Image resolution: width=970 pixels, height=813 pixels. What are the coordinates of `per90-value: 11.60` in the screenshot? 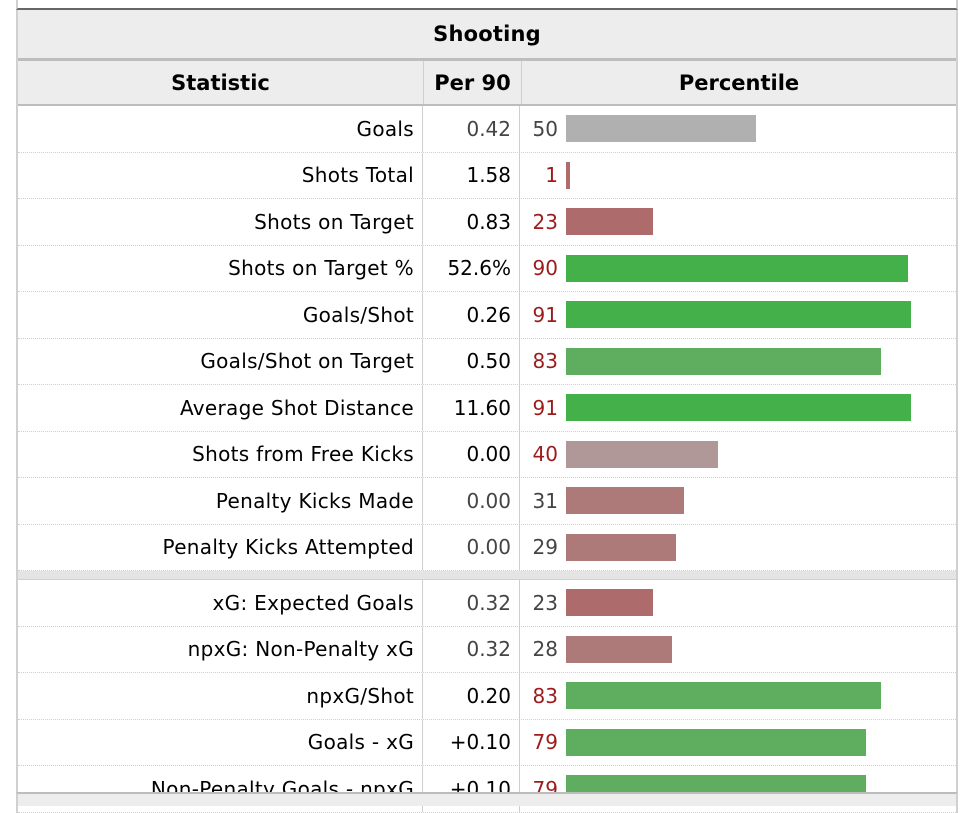 It's located at (471, 408).